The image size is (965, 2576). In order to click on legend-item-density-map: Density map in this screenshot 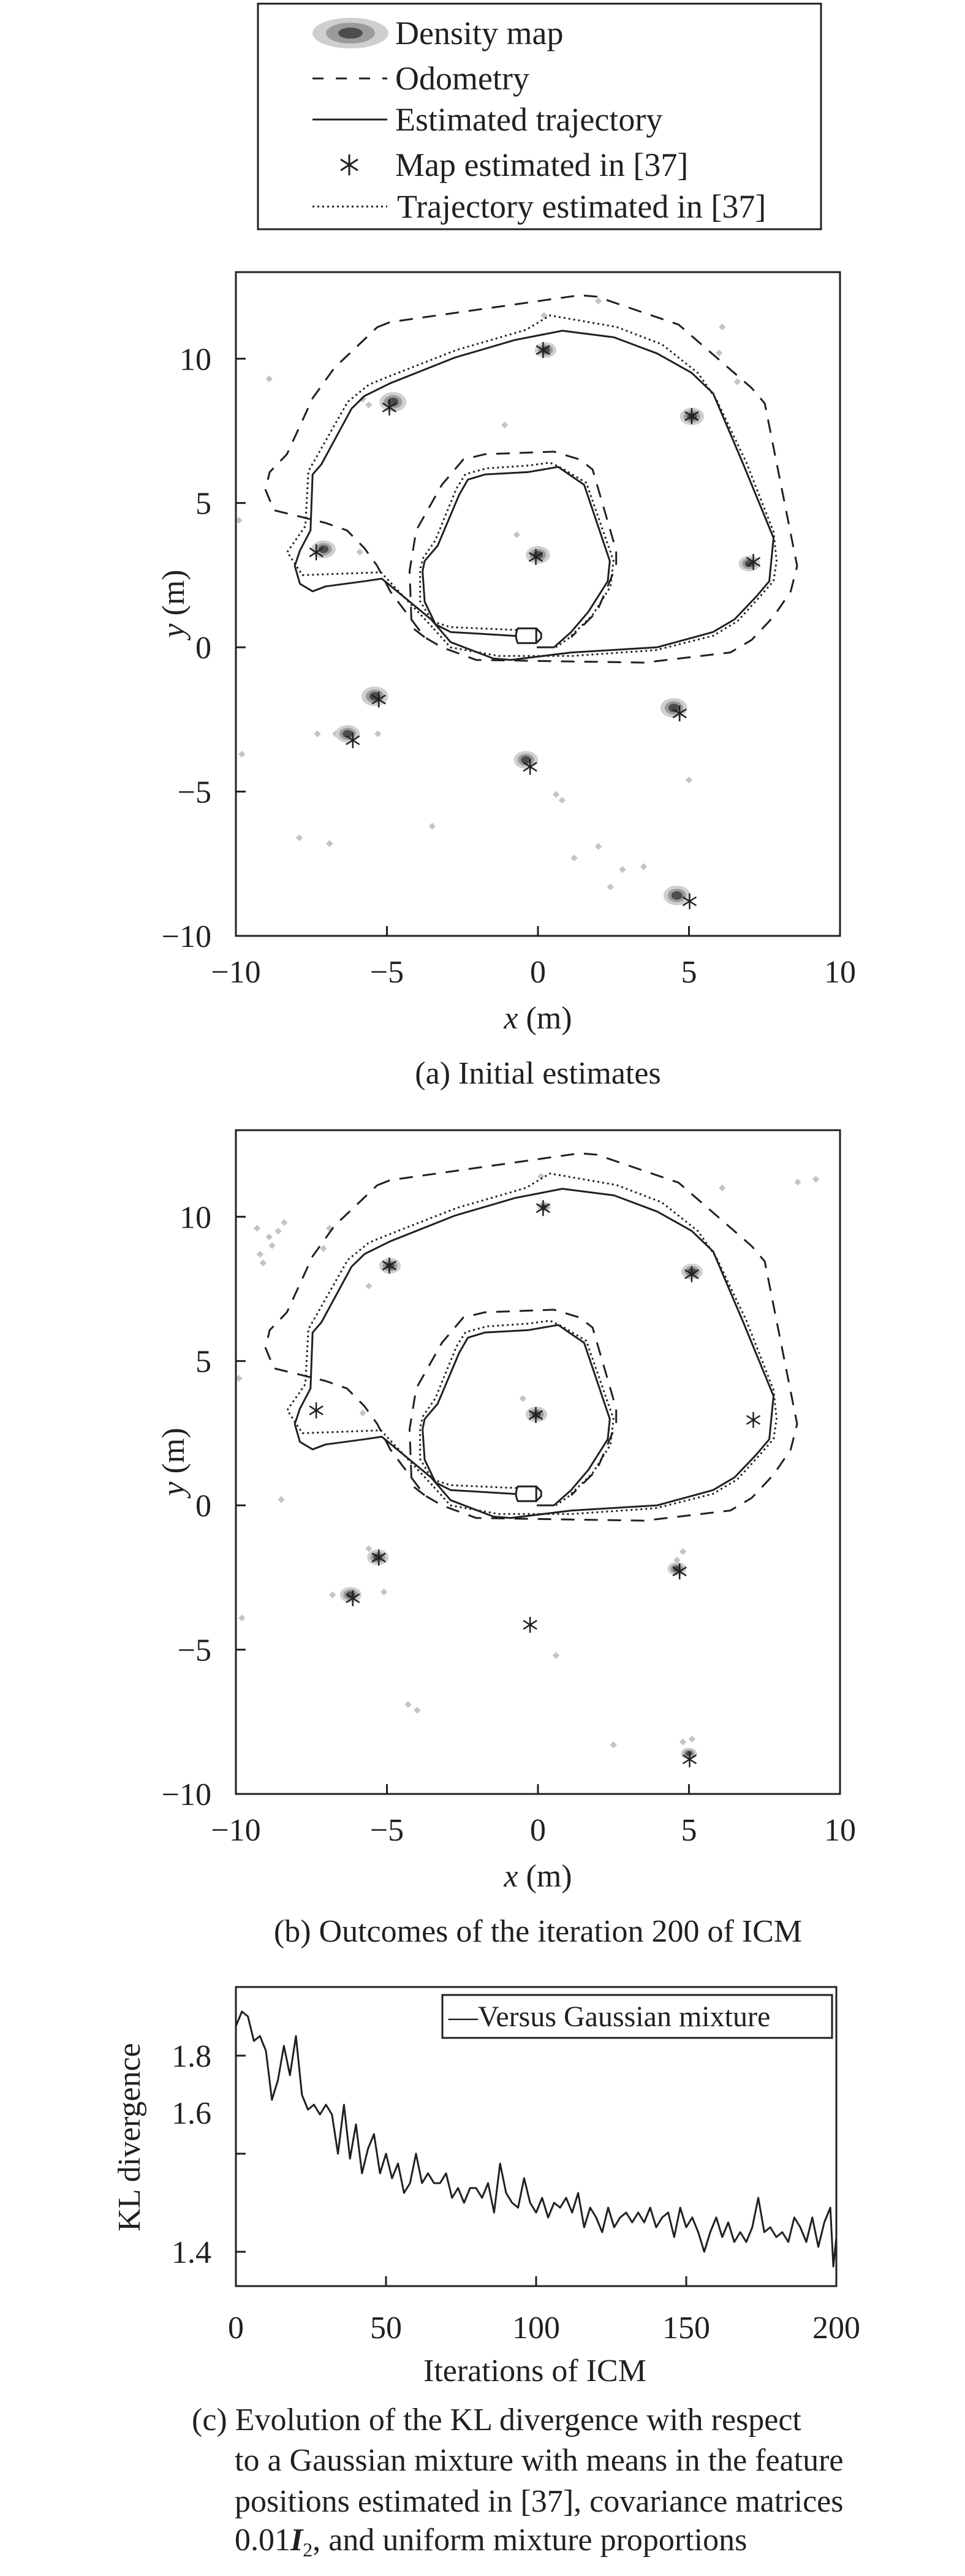, I will do `click(437, 33)`.